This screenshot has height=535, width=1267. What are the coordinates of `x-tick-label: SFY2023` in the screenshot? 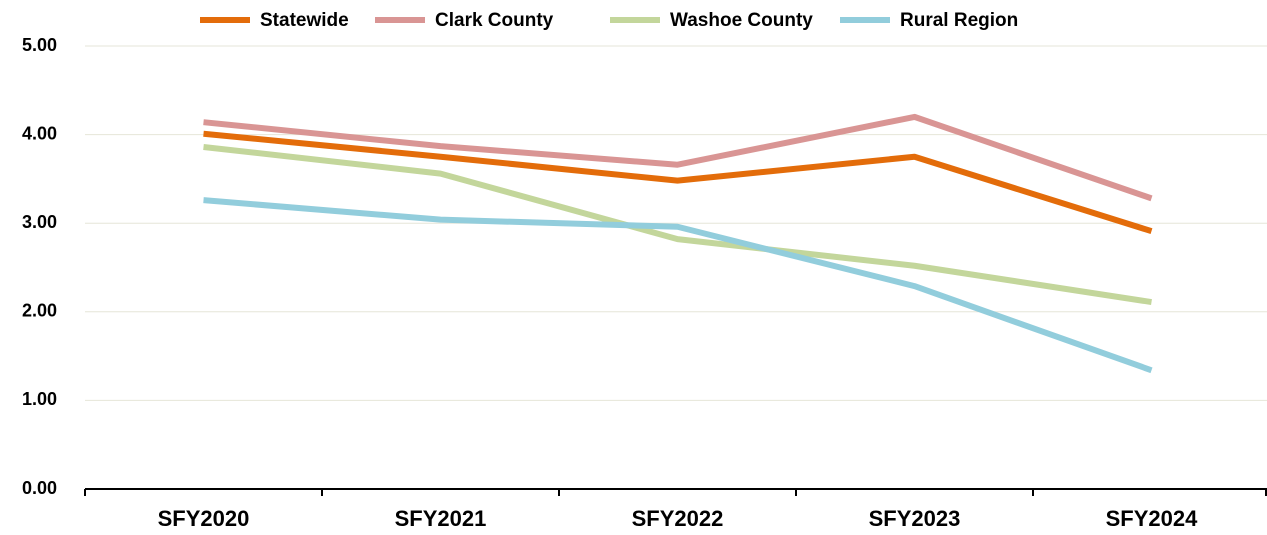 It's located at (915, 518).